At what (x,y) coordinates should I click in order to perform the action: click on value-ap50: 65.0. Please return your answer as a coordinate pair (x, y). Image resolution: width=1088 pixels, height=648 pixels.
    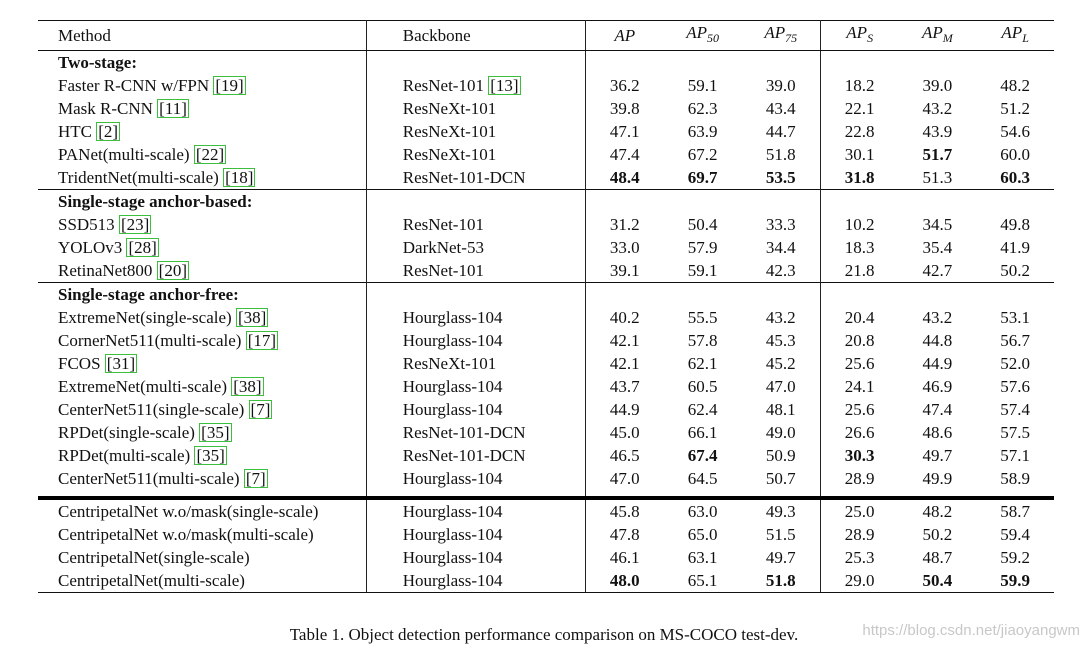
    Looking at the image, I should click on (702, 534).